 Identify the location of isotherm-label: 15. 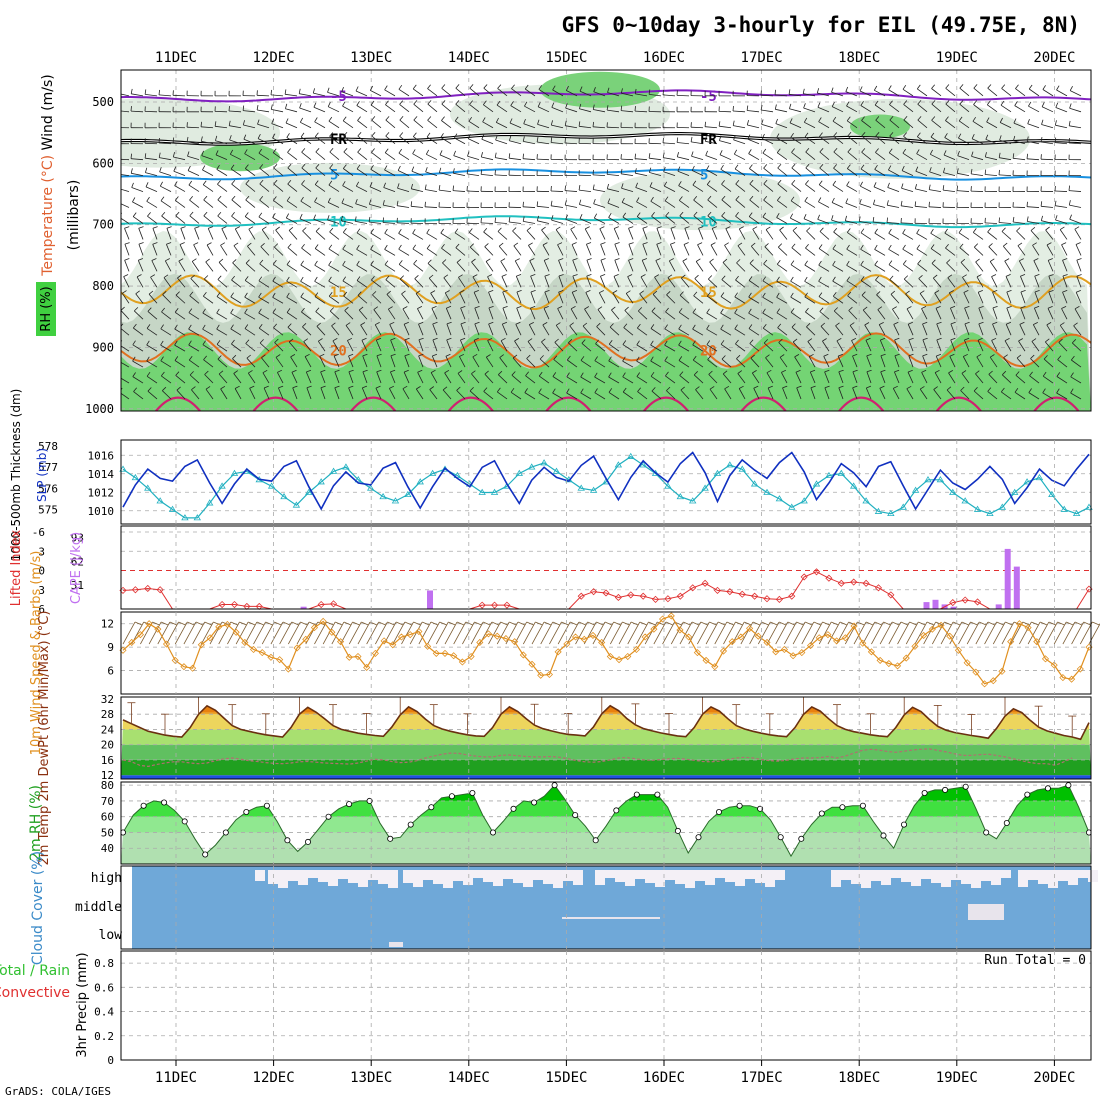
(708, 293).